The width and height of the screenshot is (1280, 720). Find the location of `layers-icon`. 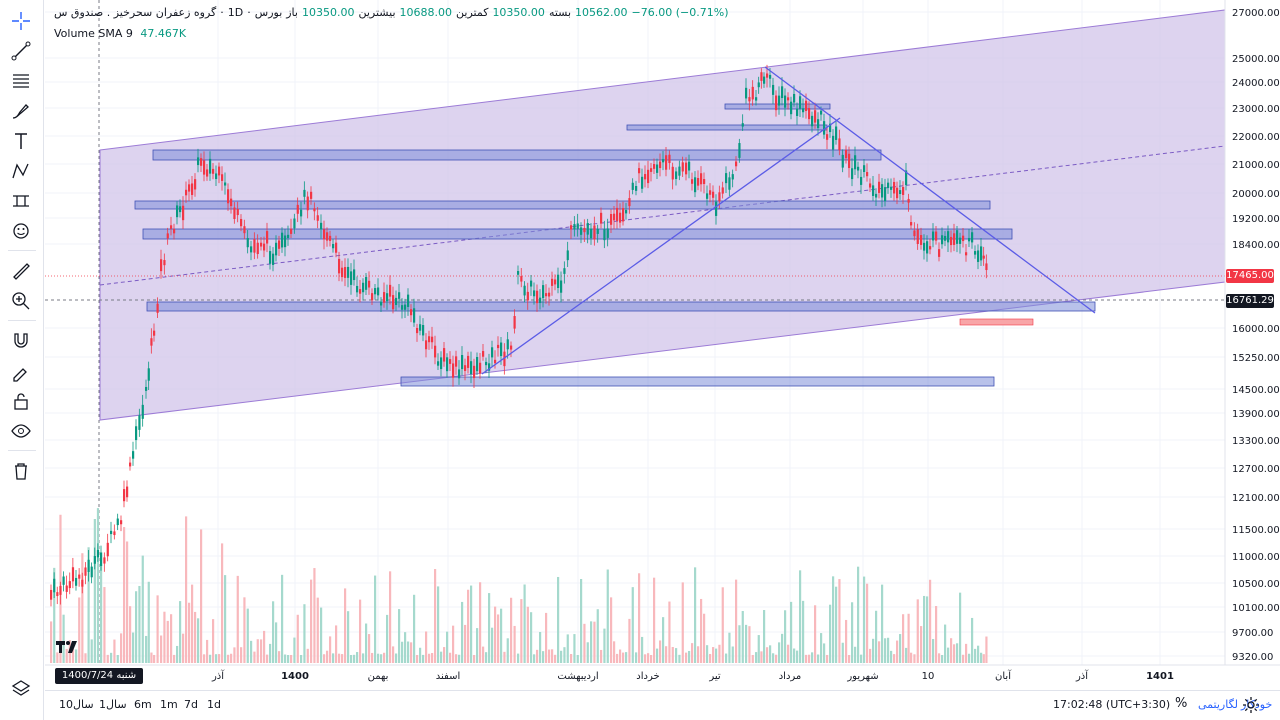

layers-icon is located at coordinates (21, 689).